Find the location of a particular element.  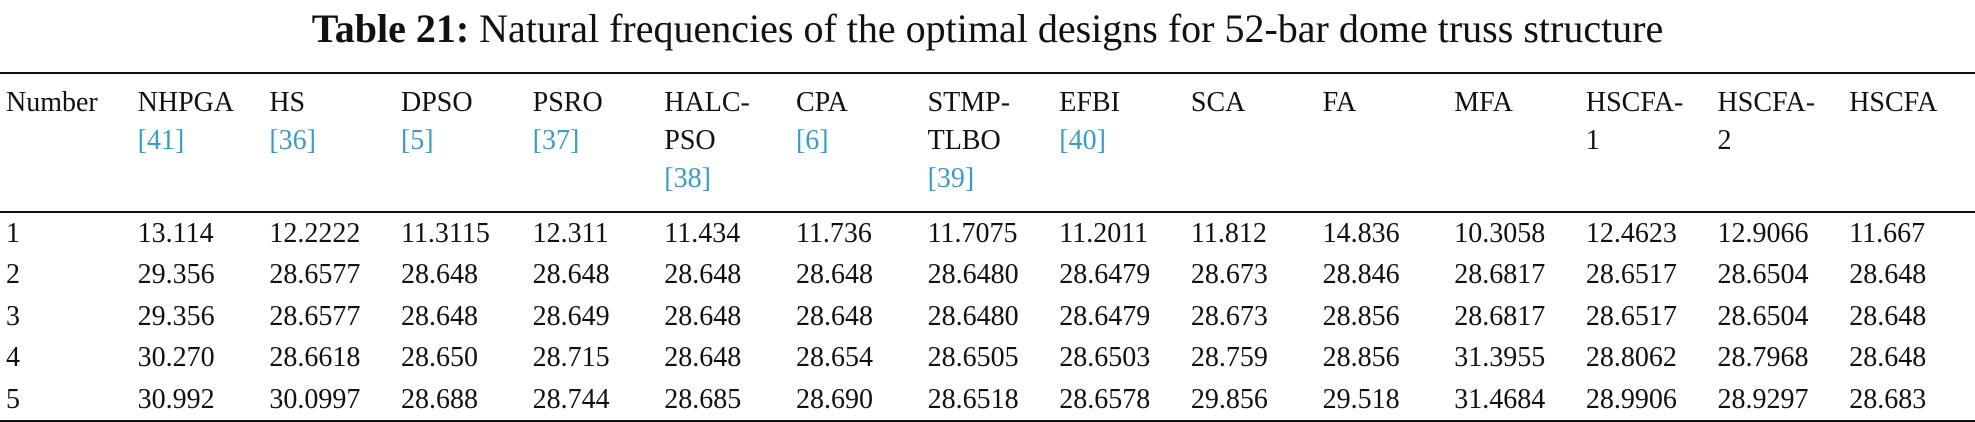

frequency-cell: 28.846 is located at coordinates (1361, 275).